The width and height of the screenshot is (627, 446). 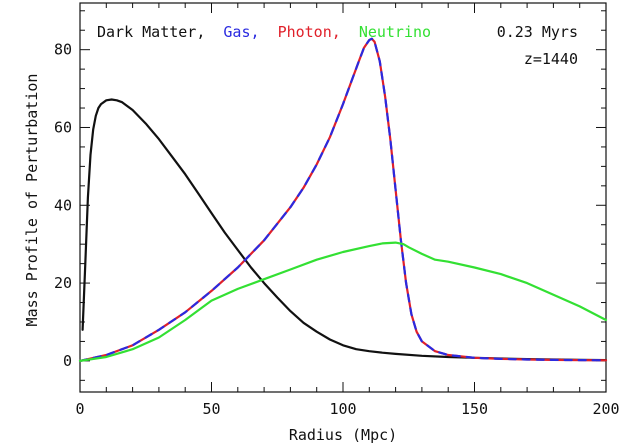 What do you see at coordinates (474, 409) in the screenshot?
I see `x-tick-label: 150` at bounding box center [474, 409].